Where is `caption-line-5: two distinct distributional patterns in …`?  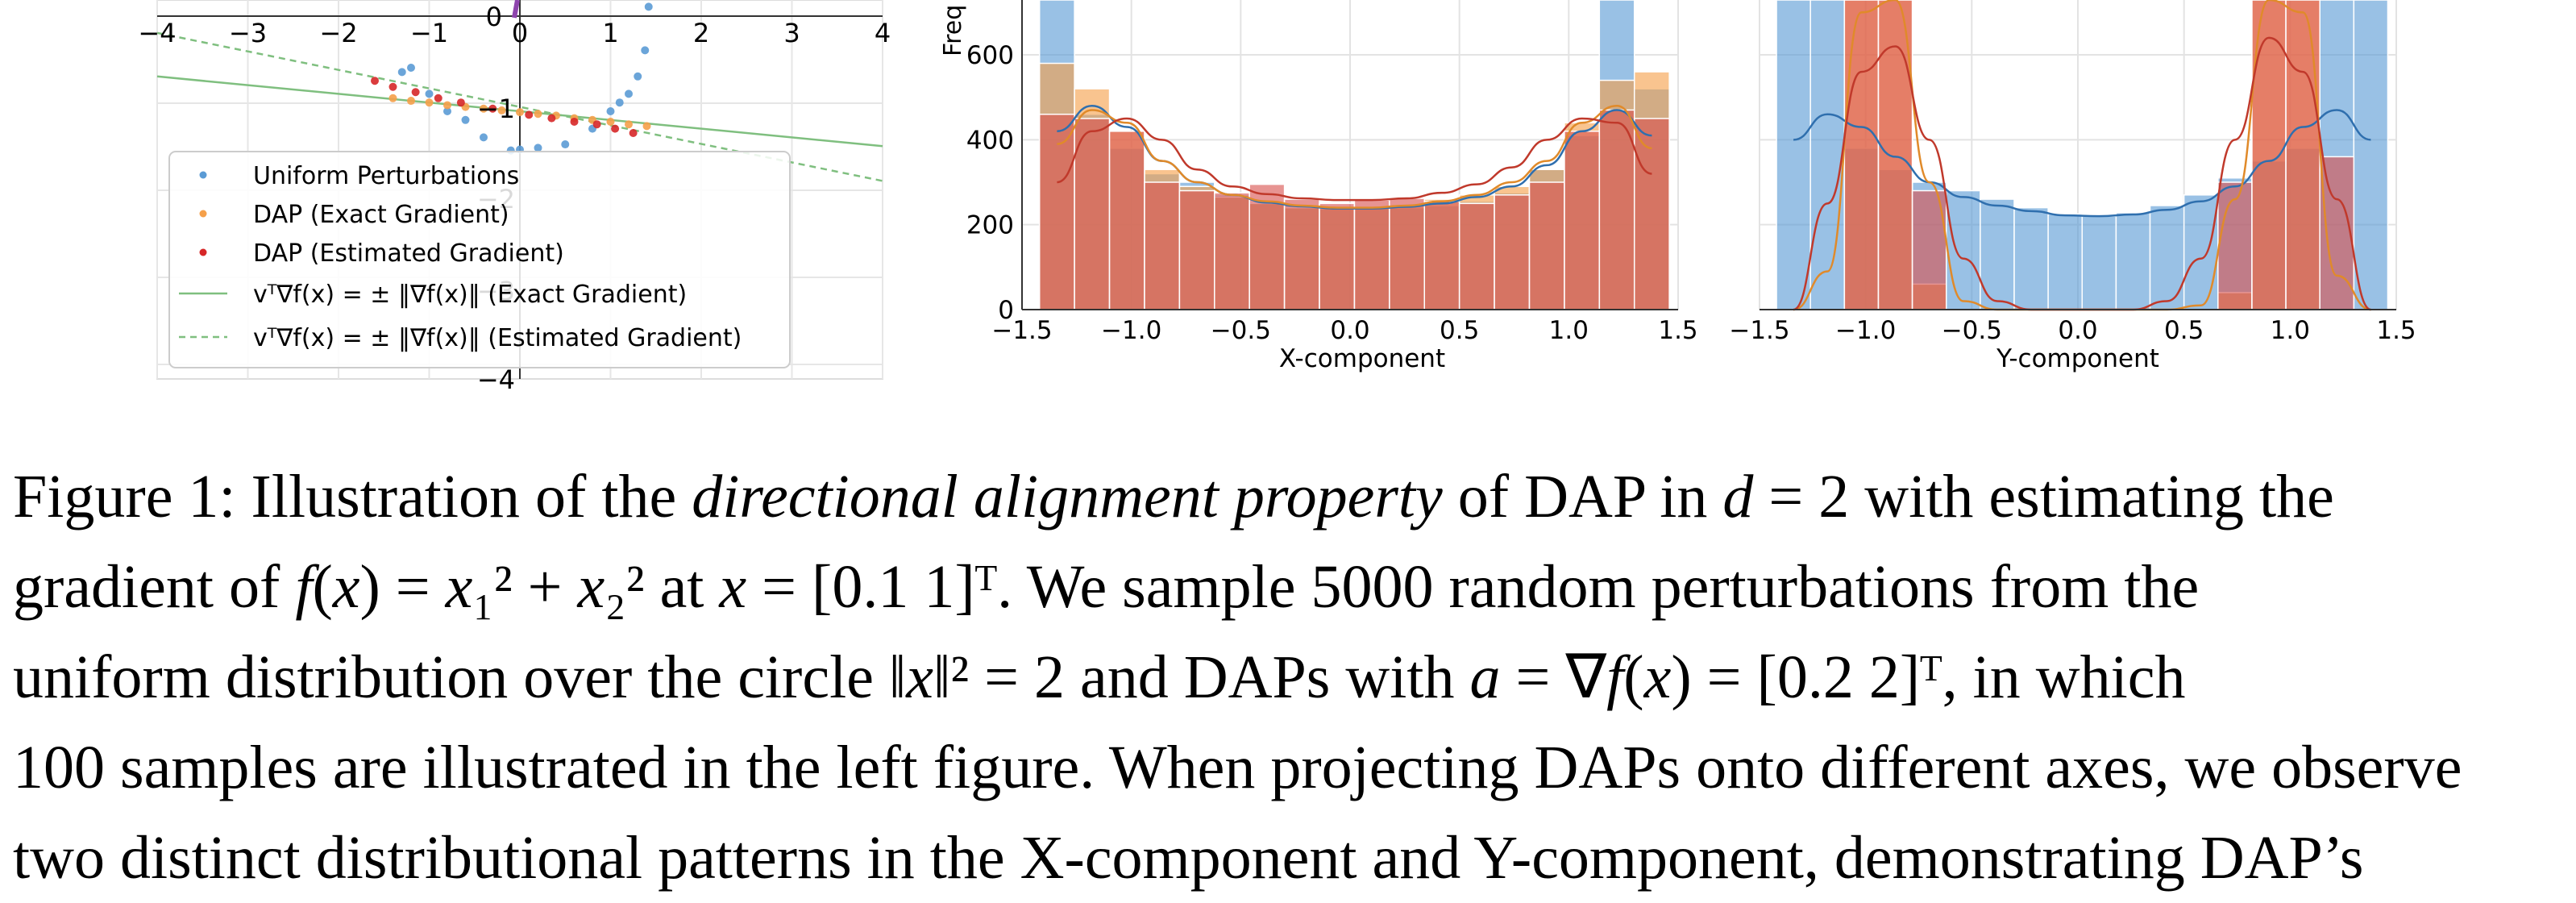
caption-line-5: two distinct distributional patterns in … is located at coordinates (1288, 858).